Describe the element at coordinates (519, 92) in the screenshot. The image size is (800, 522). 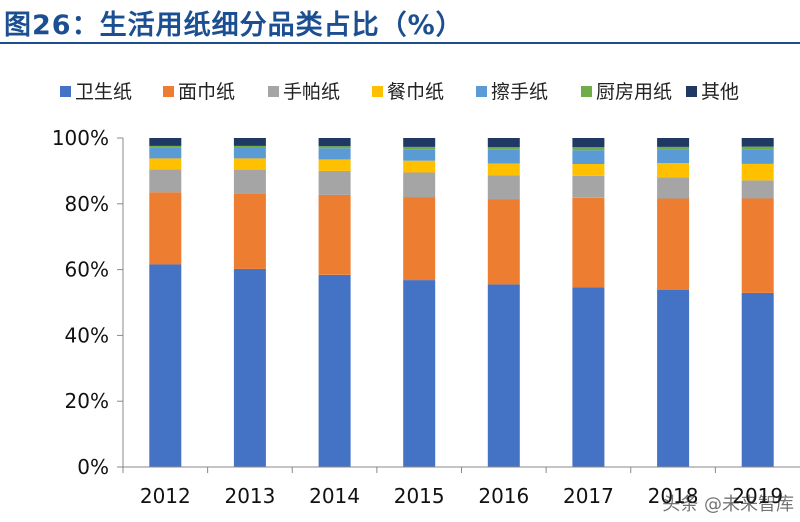
I see `legend-label-5: 擦手纸` at that location.